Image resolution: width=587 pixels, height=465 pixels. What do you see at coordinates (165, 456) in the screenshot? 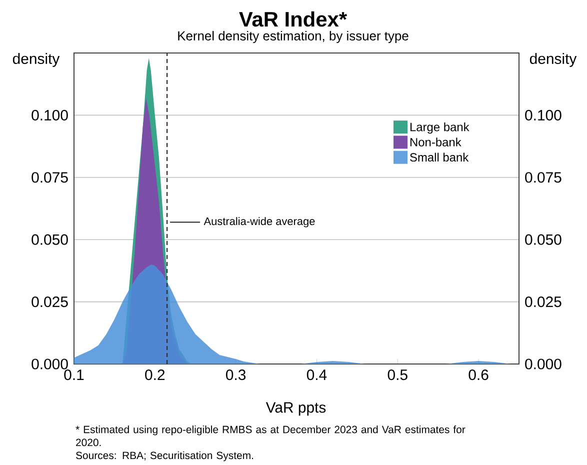
I see `source-note: Sources: RBA; Securitisation System.` at bounding box center [165, 456].